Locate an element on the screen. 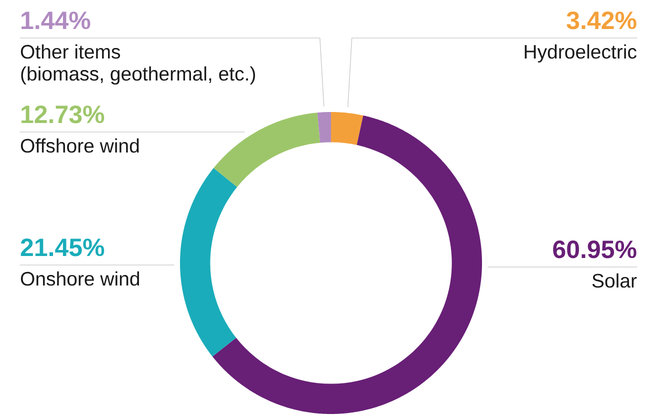  slice-label: Offshore wind is located at coordinates (79, 145).